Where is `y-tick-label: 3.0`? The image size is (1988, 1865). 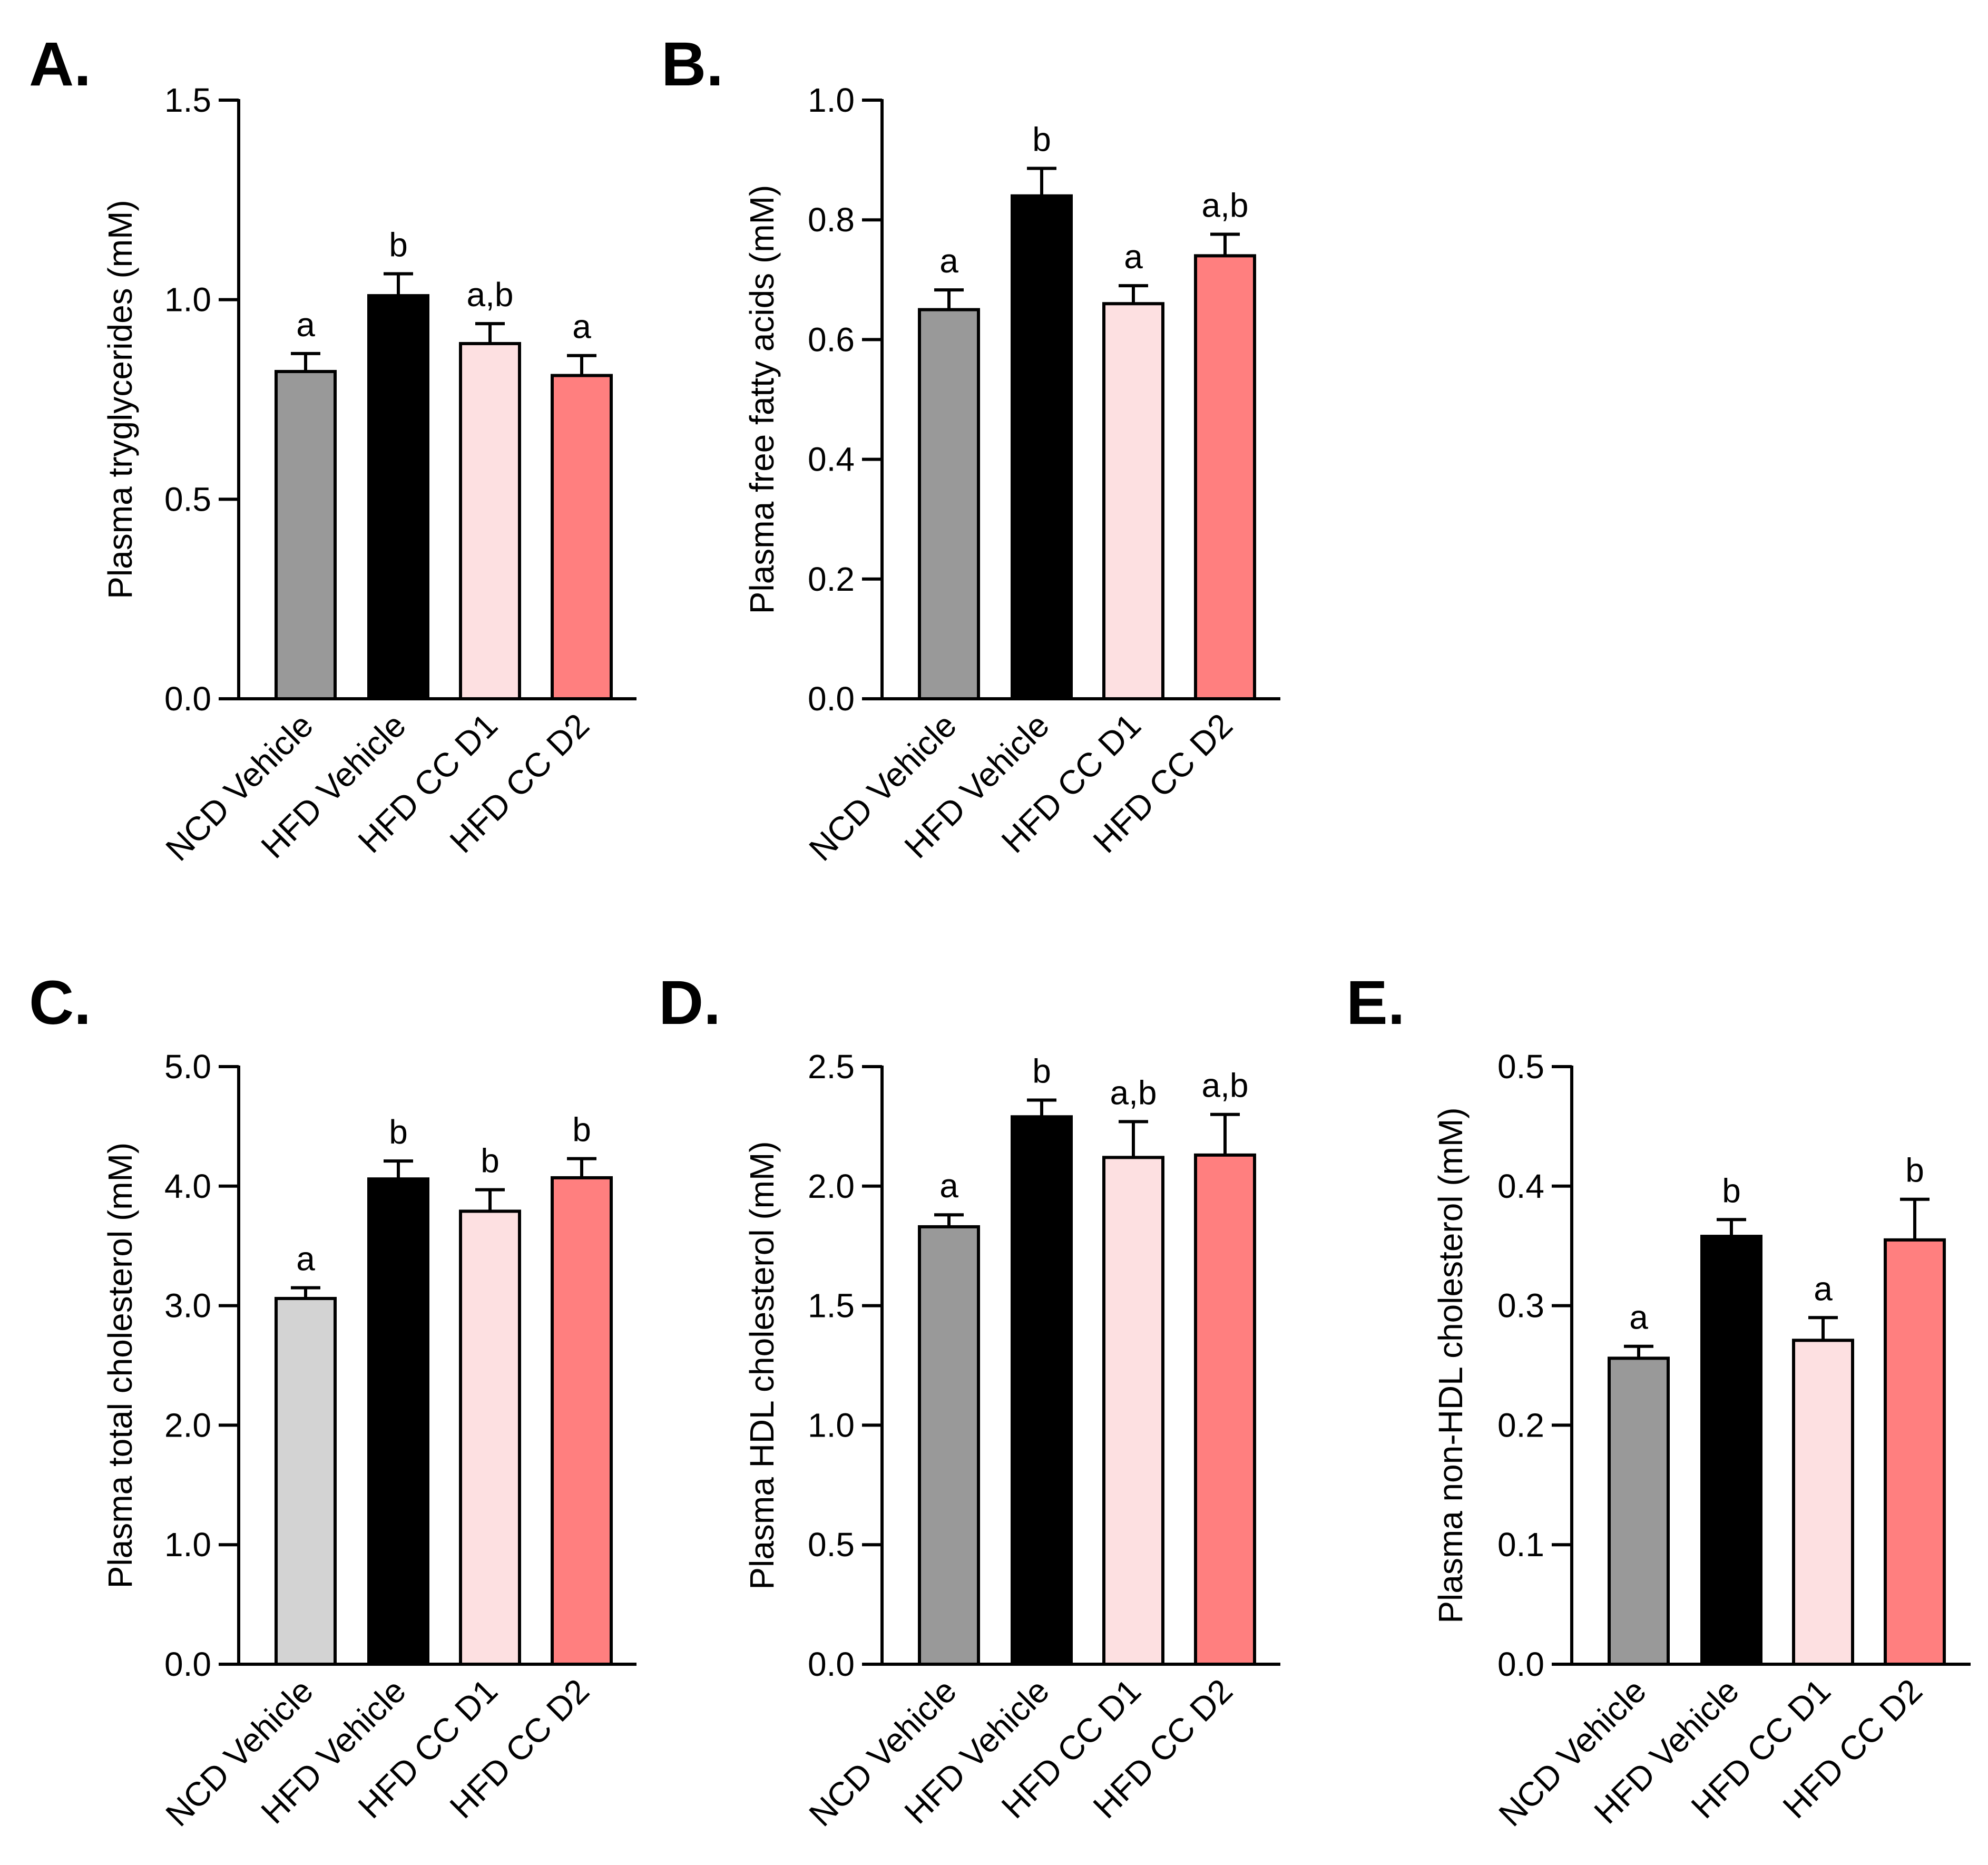 y-tick-label: 3.0 is located at coordinates (187, 1306).